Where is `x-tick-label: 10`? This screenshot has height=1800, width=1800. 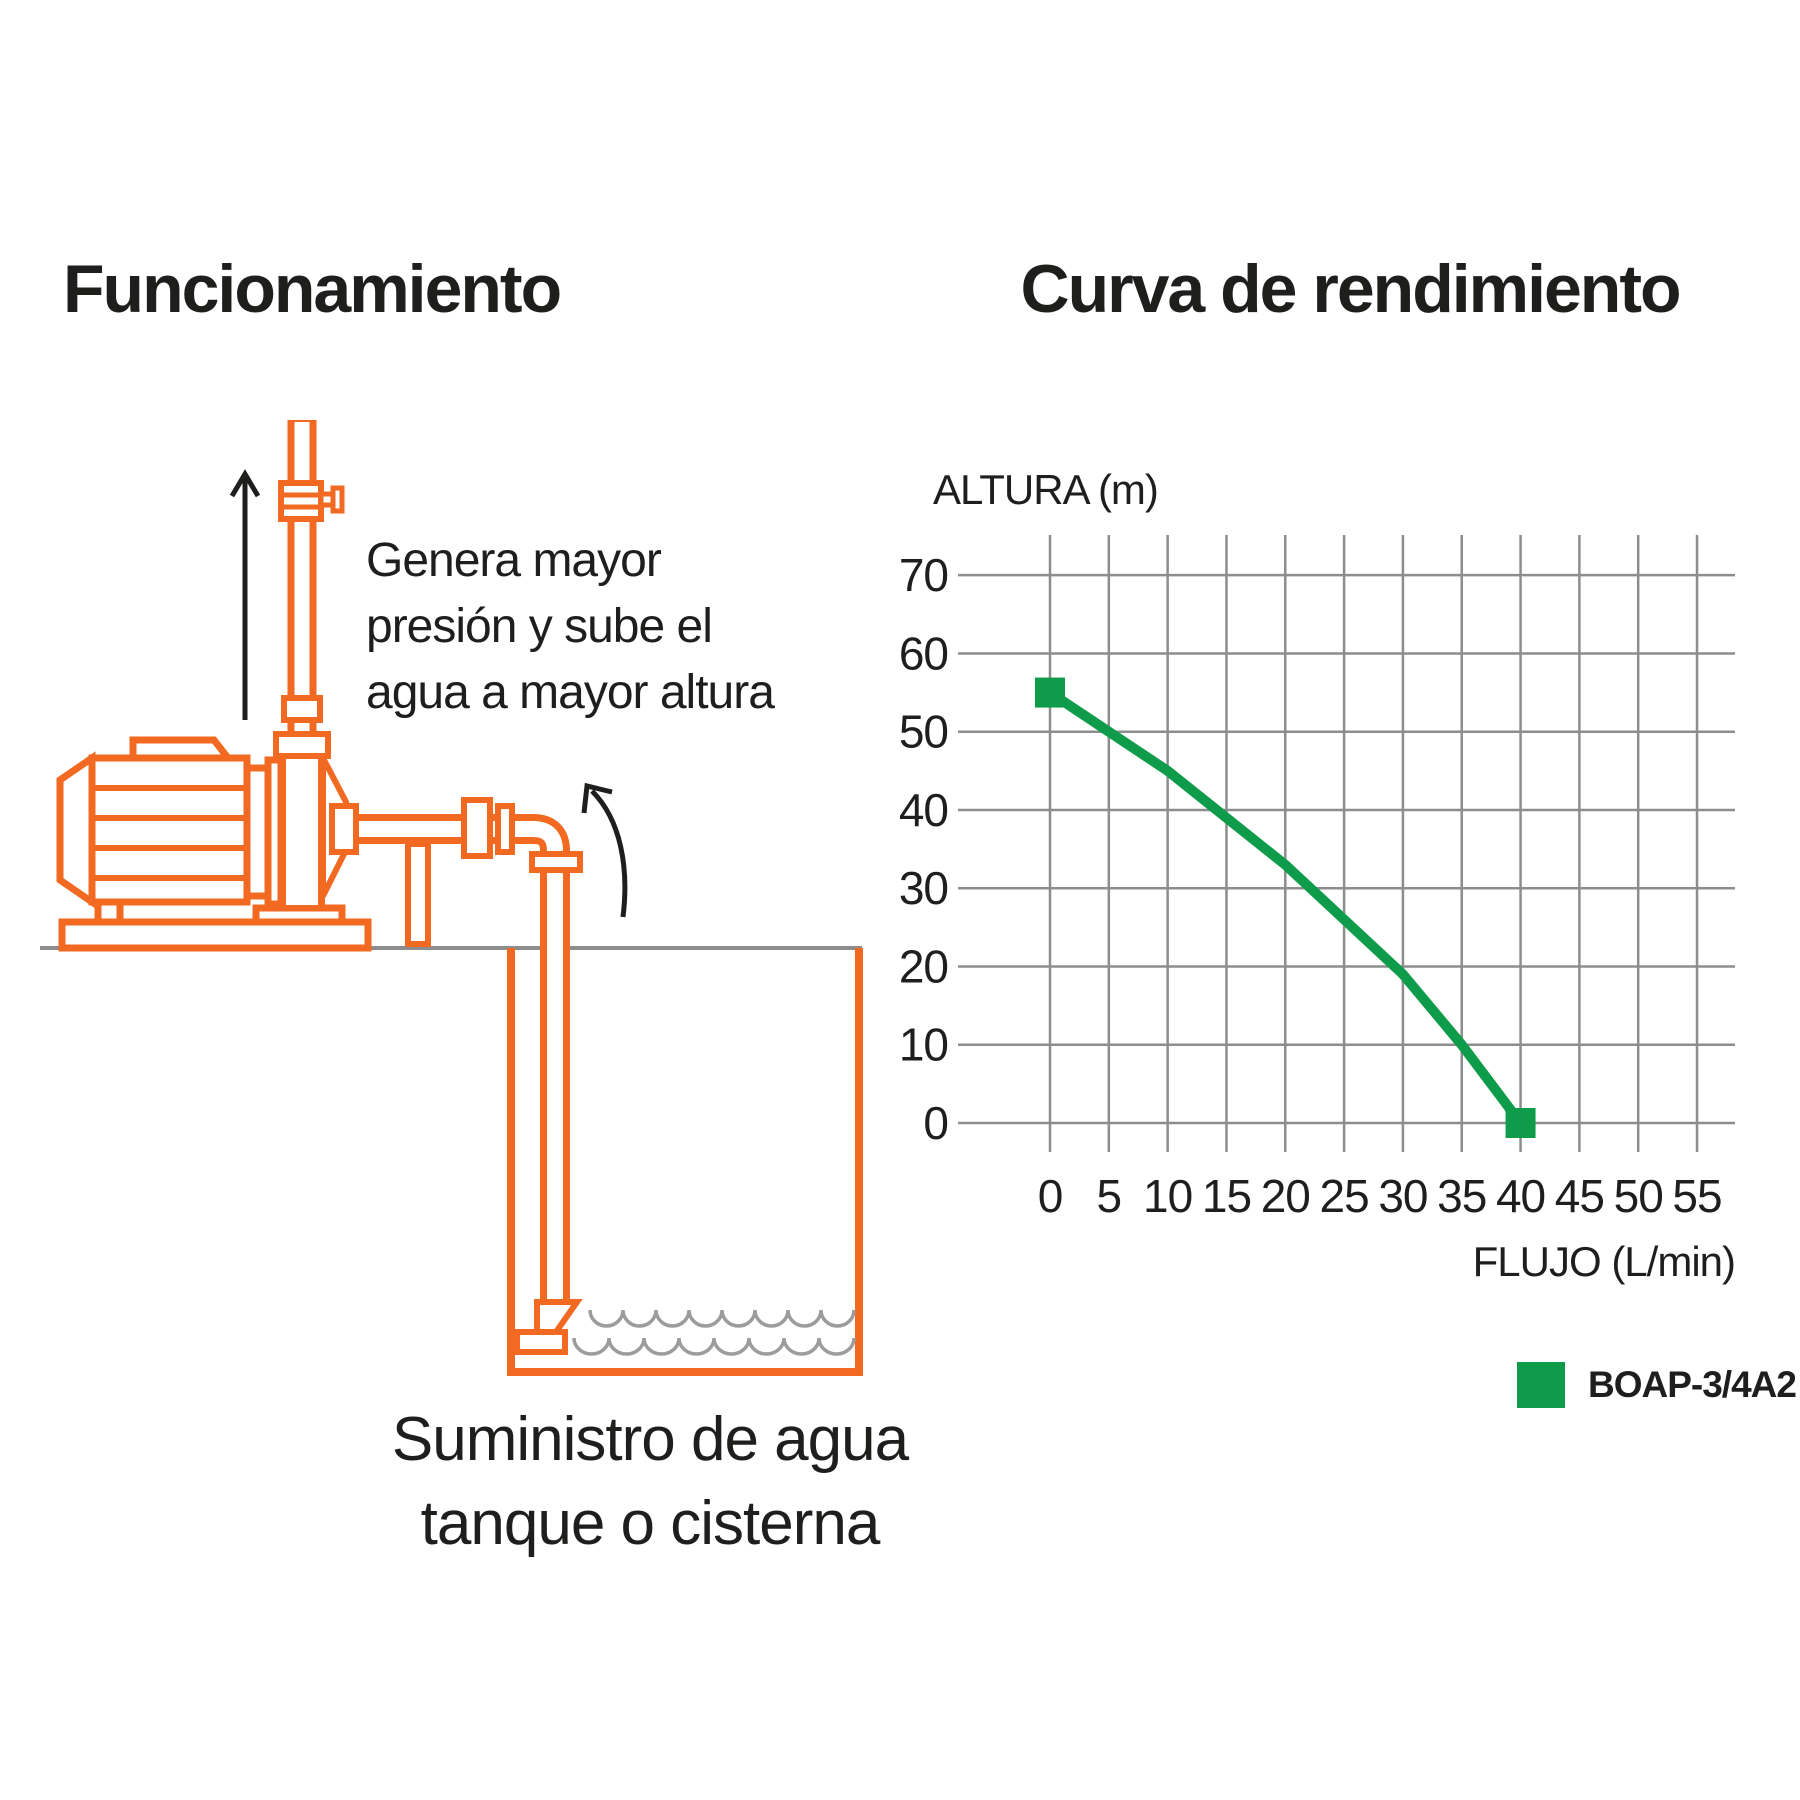 x-tick-label: 10 is located at coordinates (1167, 1196).